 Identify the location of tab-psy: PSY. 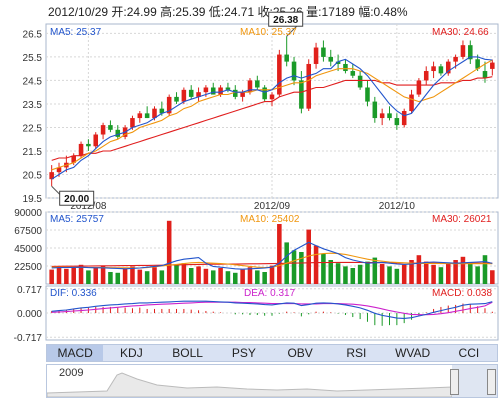
(243, 353).